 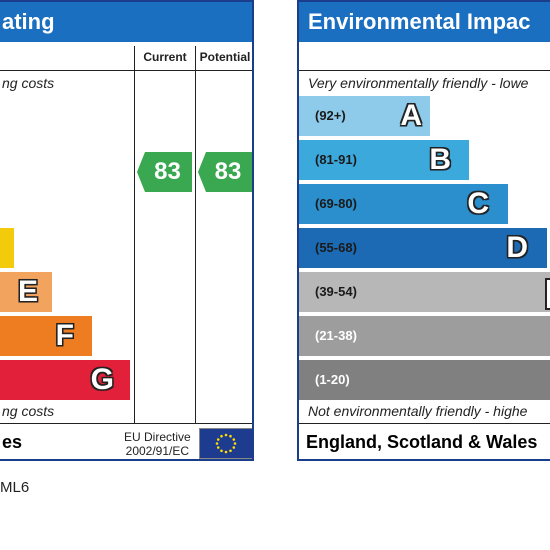 What do you see at coordinates (517, 247) in the screenshot?
I see `env-band-d-letter: D` at bounding box center [517, 247].